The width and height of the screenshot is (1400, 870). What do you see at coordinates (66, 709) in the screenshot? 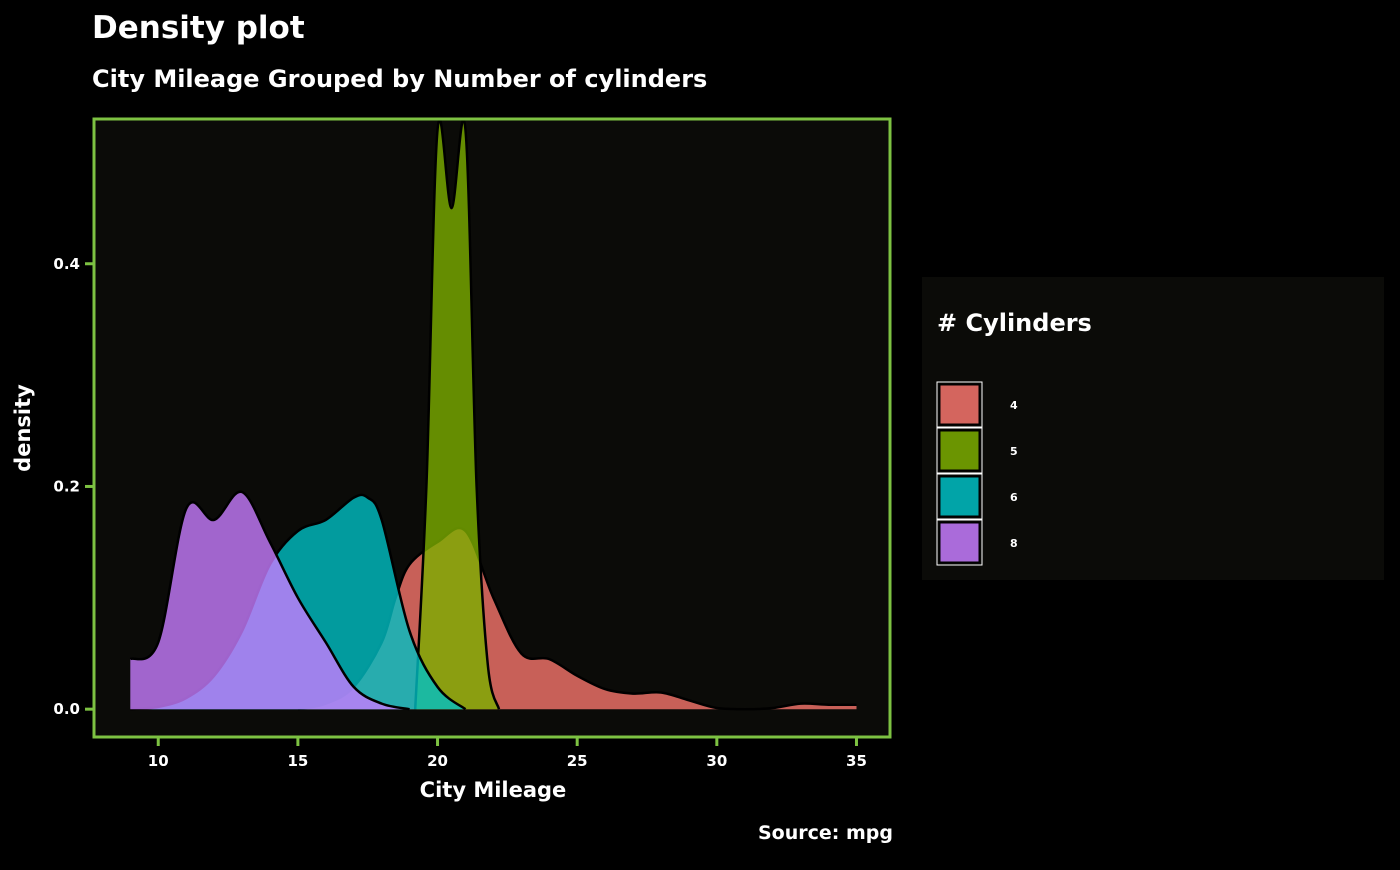
I see `y-tick-label: 0.0` at bounding box center [66, 709].